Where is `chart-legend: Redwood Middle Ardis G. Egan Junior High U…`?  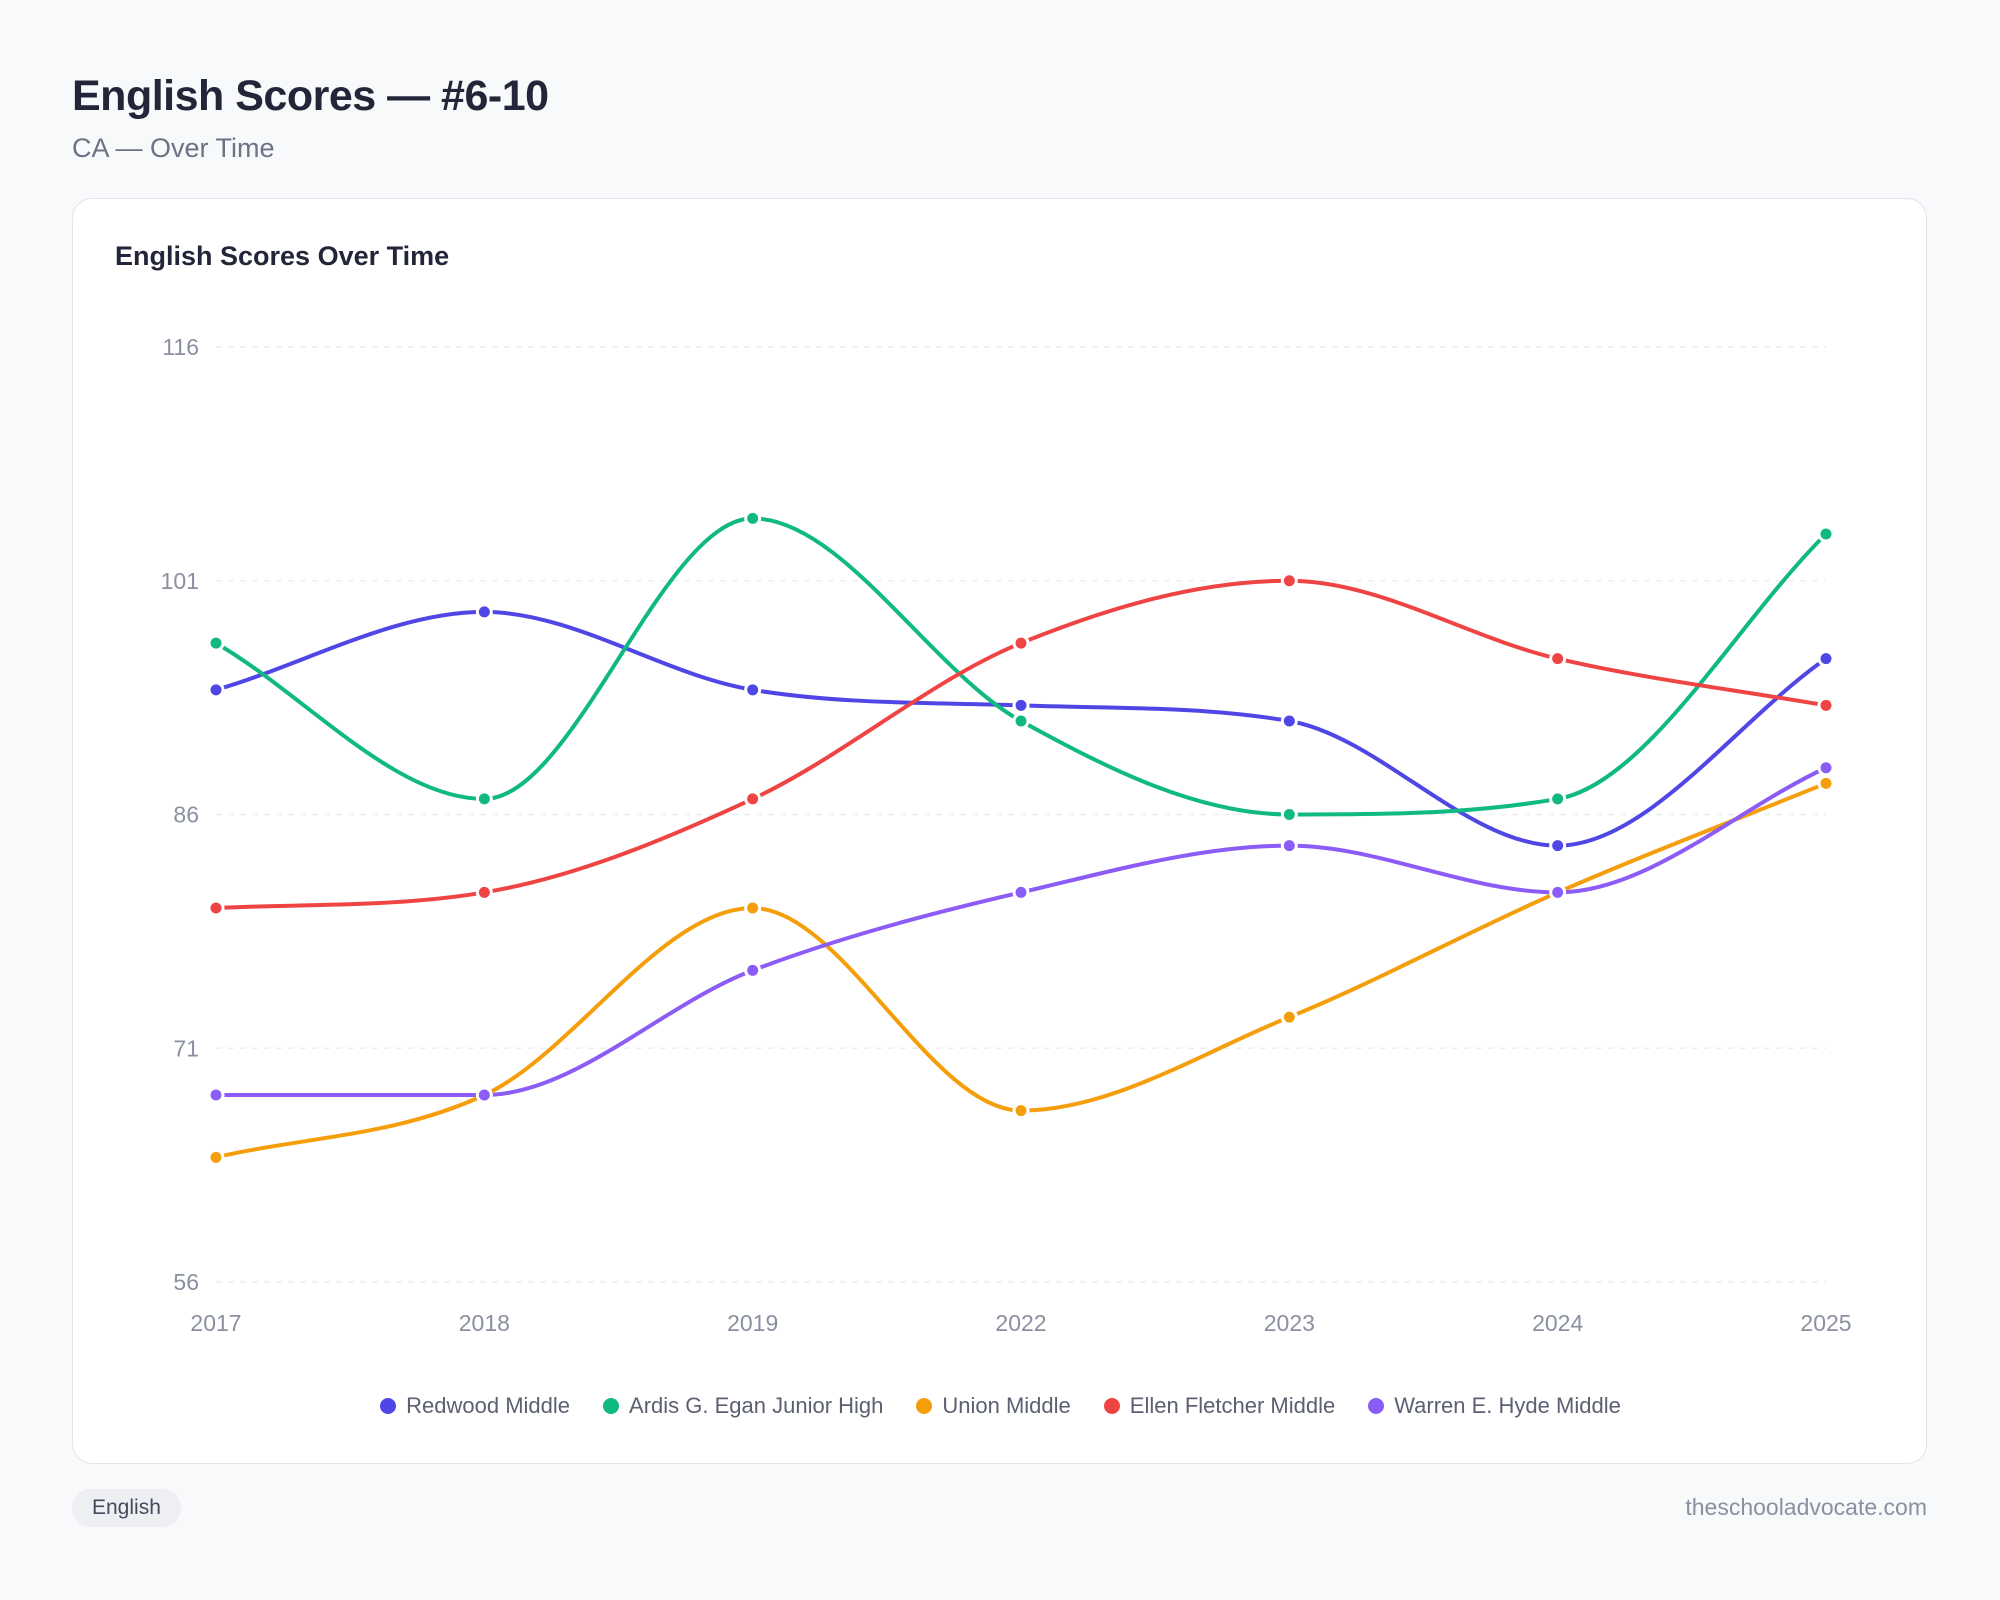
chart-legend: Redwood Middle Ardis G. Egan Junior High U… is located at coordinates (1000, 1406).